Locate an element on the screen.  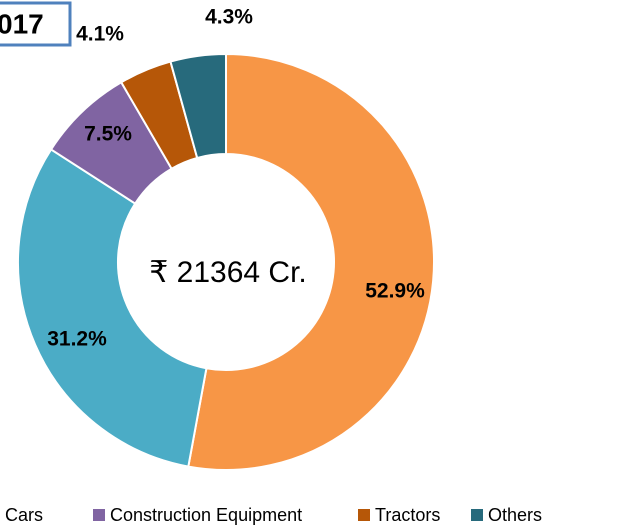
data-label: 4.1% is located at coordinates (100, 34).